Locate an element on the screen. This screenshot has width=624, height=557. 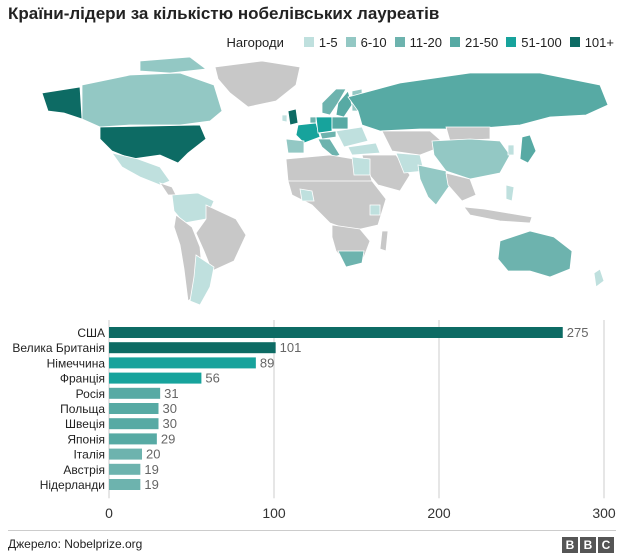
region-kenya is located at coordinates (375, 210).